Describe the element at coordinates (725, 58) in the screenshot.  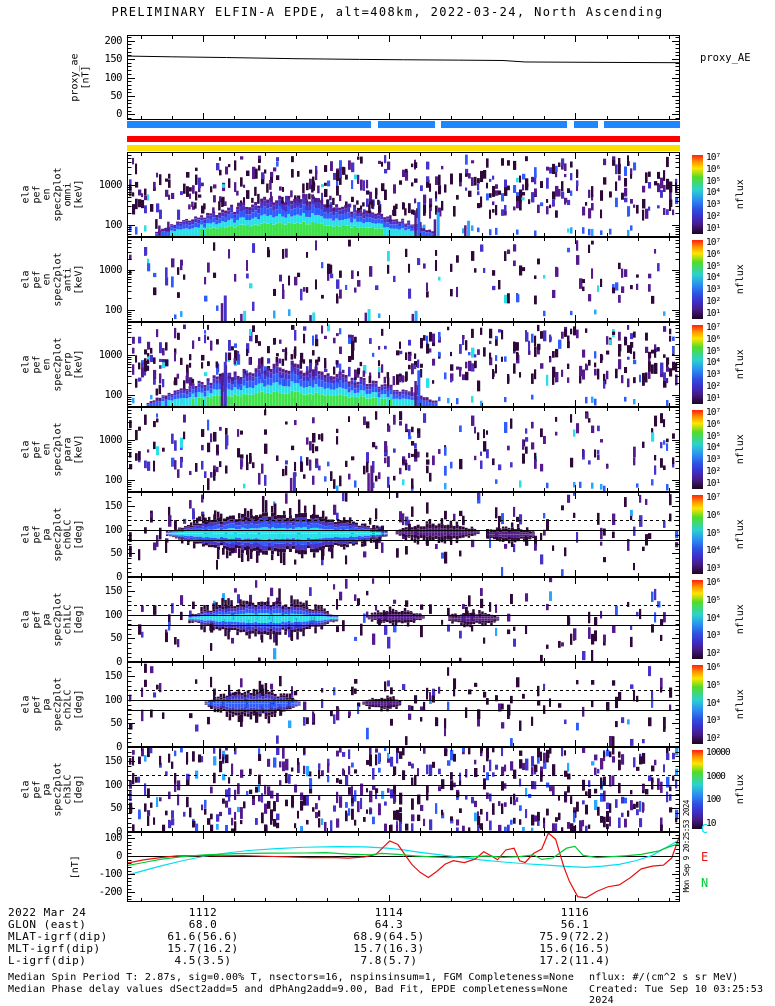
I see `proxy-ae-right-label: proxy_AE` at that location.